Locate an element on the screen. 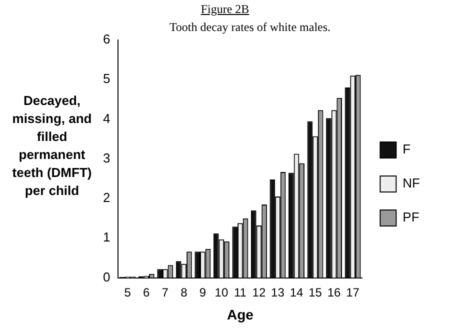 The image size is (450, 333). legend-label: F is located at coordinates (406, 149).